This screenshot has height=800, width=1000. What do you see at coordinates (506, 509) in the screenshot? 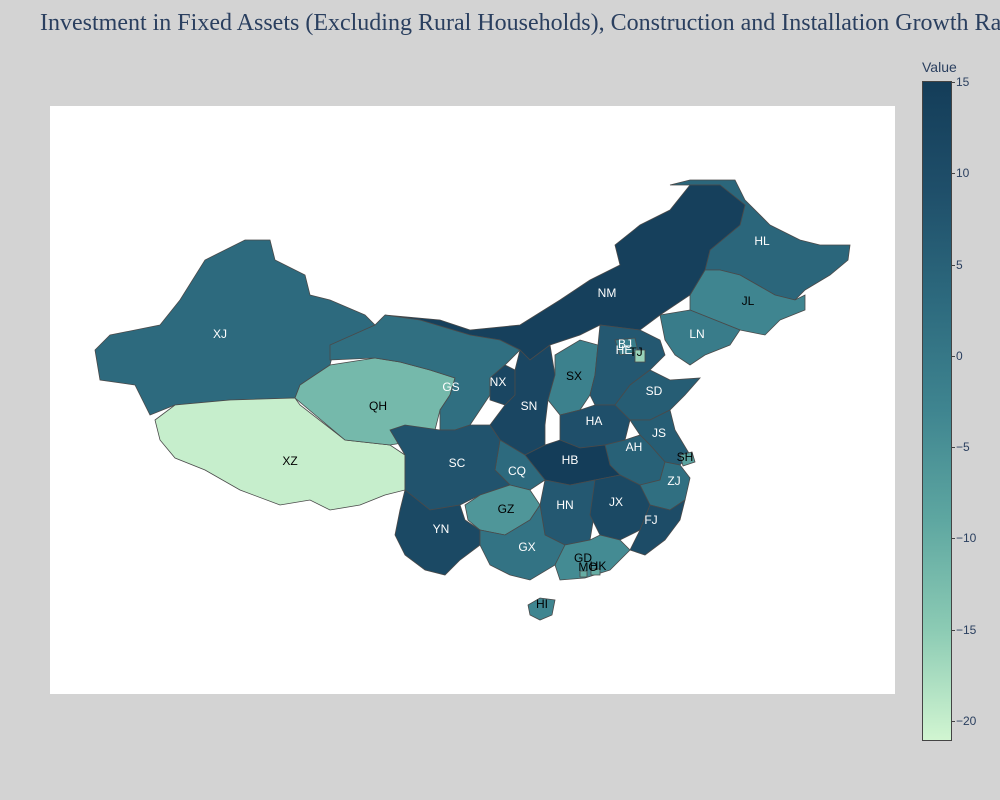
I see `province-label-gz: GZ` at bounding box center [506, 509].